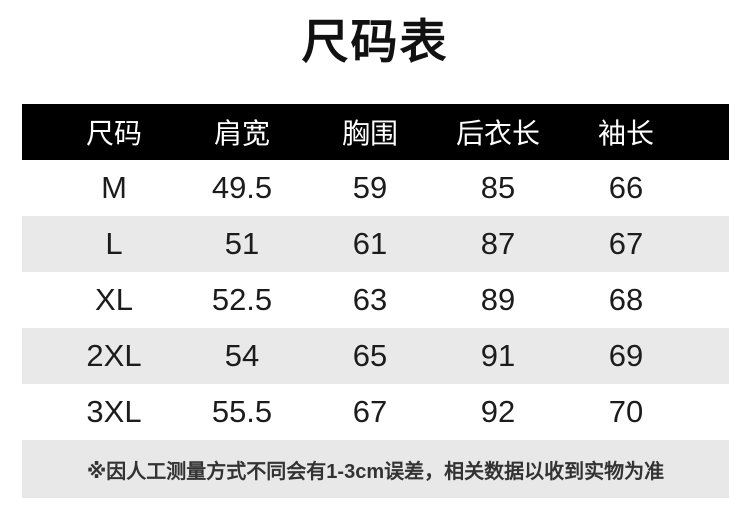 This screenshot has width=750, height=528. Describe the element at coordinates (114, 411) in the screenshot. I see `cell-size: 3XL` at that location.